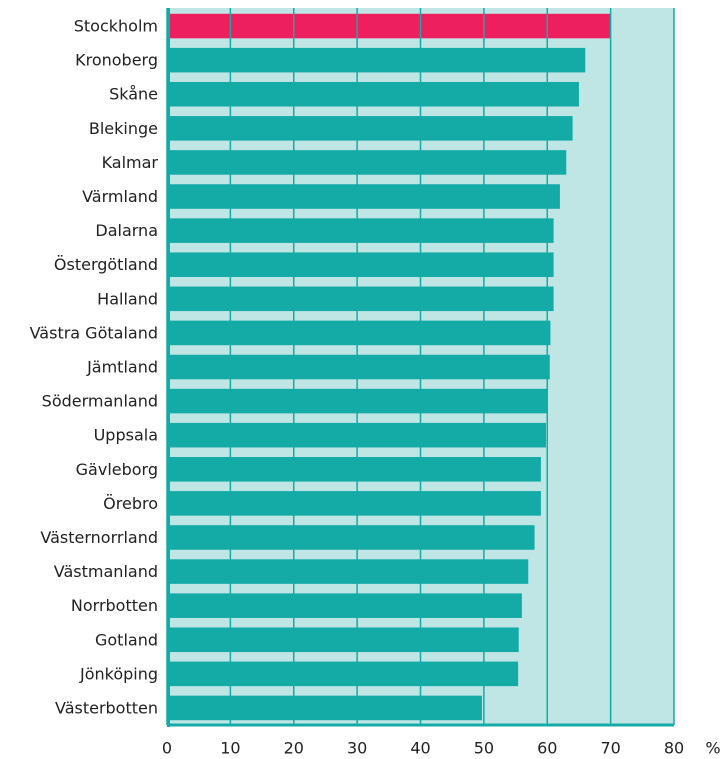 Image resolution: width=724 pixels, height=759 pixels. Describe the element at coordinates (120, 196) in the screenshot. I see `y-tick-label: Värmland` at that location.